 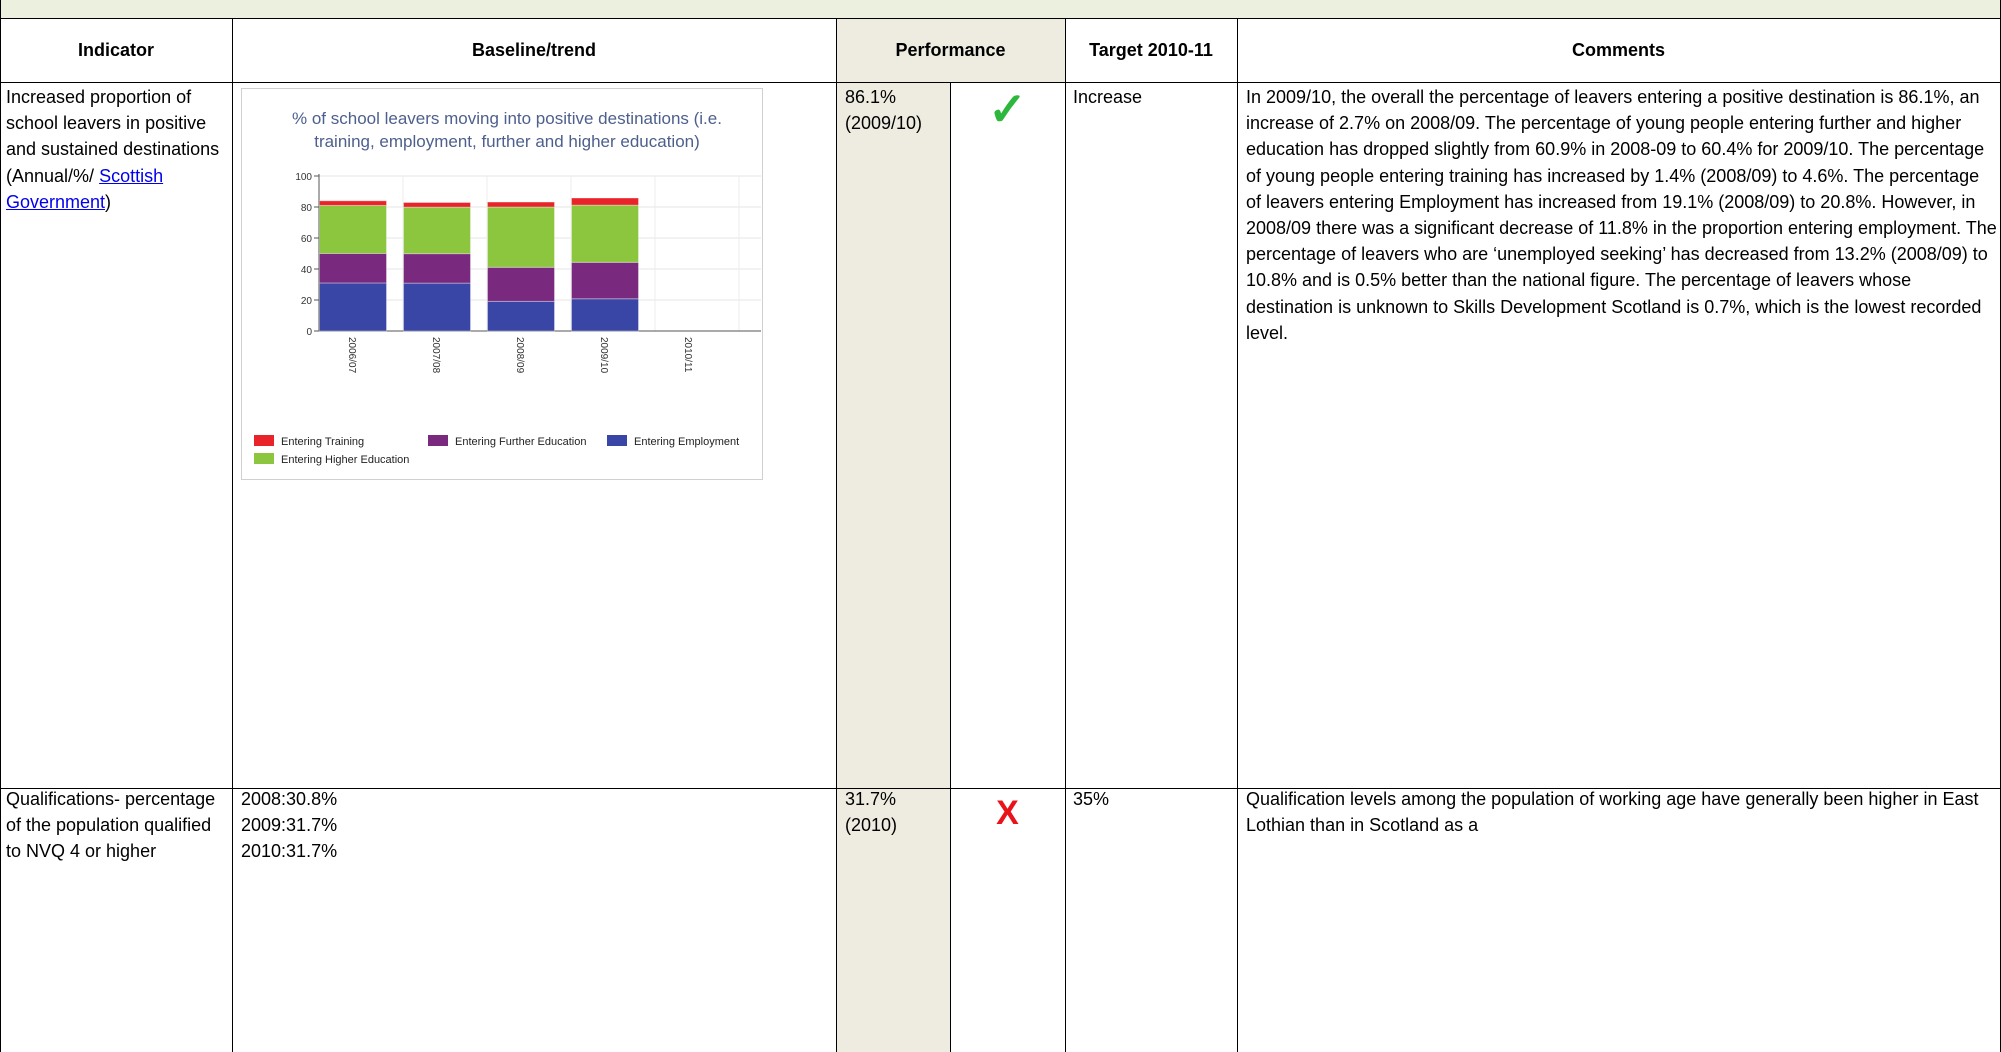 What do you see at coordinates (1007, 109) in the screenshot?
I see `status-icon: ✓` at bounding box center [1007, 109].